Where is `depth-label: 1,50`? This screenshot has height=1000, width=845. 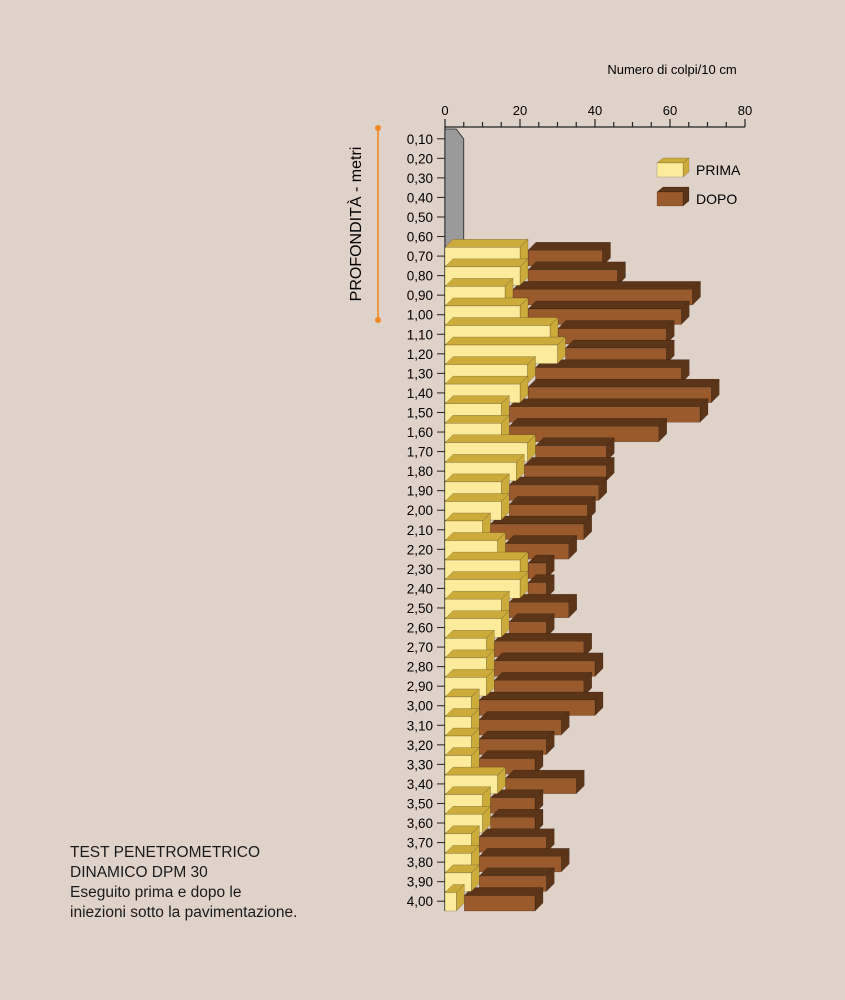 depth-label: 1,50 is located at coordinates (420, 412).